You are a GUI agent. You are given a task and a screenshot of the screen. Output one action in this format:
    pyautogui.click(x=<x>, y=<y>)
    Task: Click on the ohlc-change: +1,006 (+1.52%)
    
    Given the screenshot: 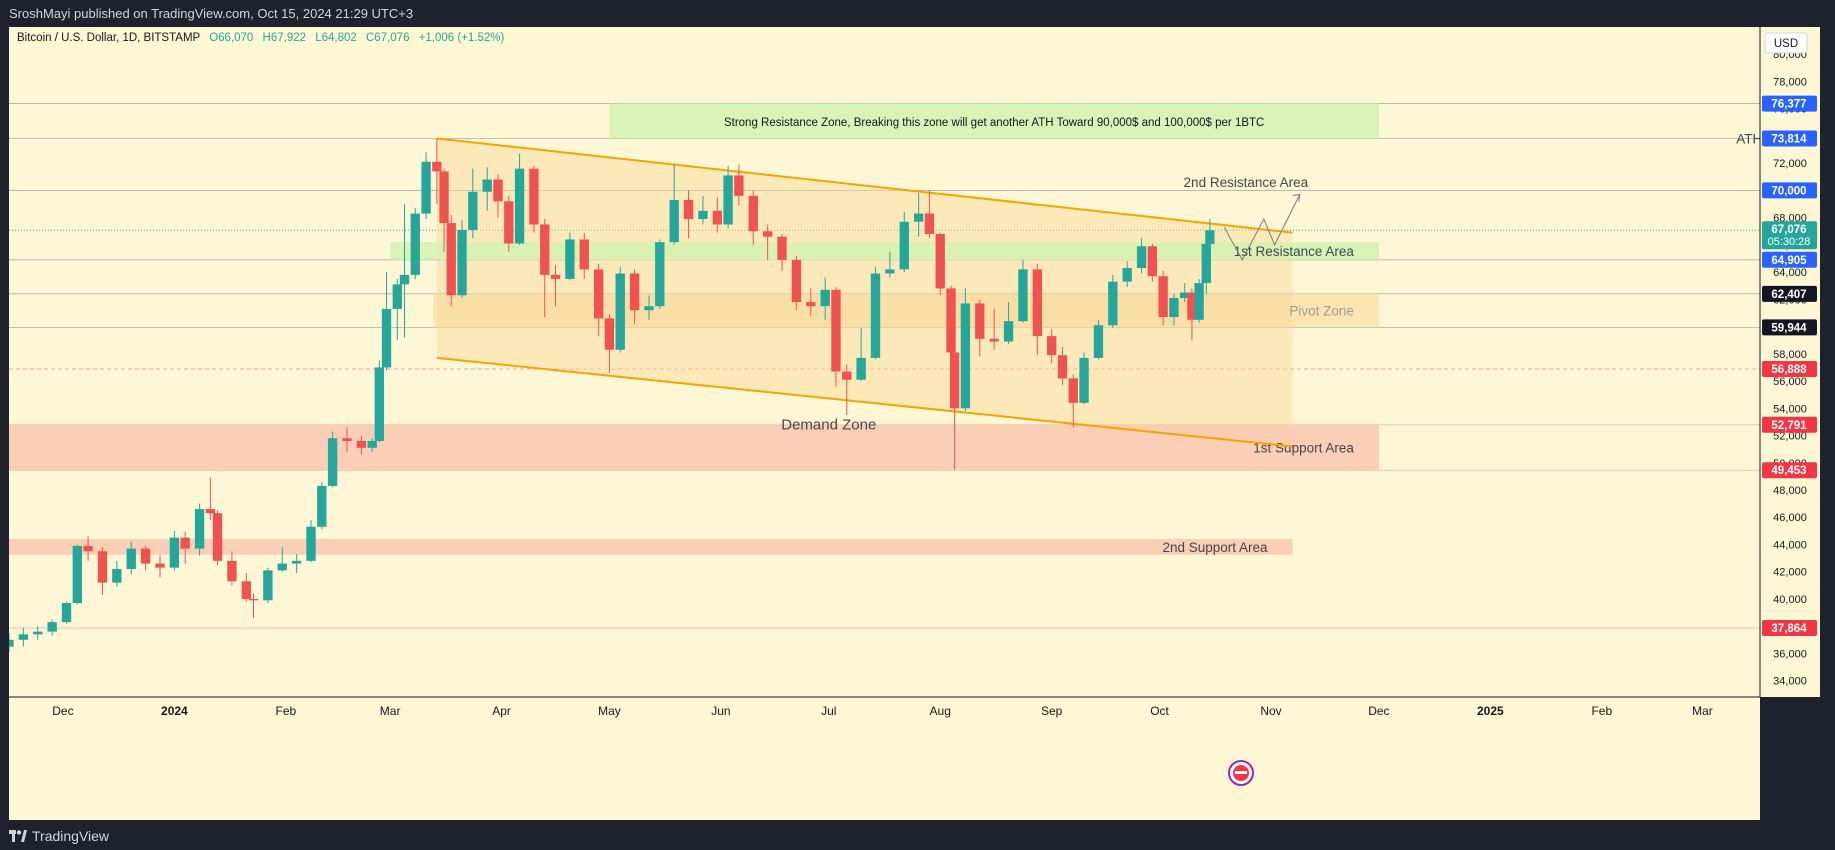 What is the action you would take?
    pyautogui.click(x=462, y=38)
    